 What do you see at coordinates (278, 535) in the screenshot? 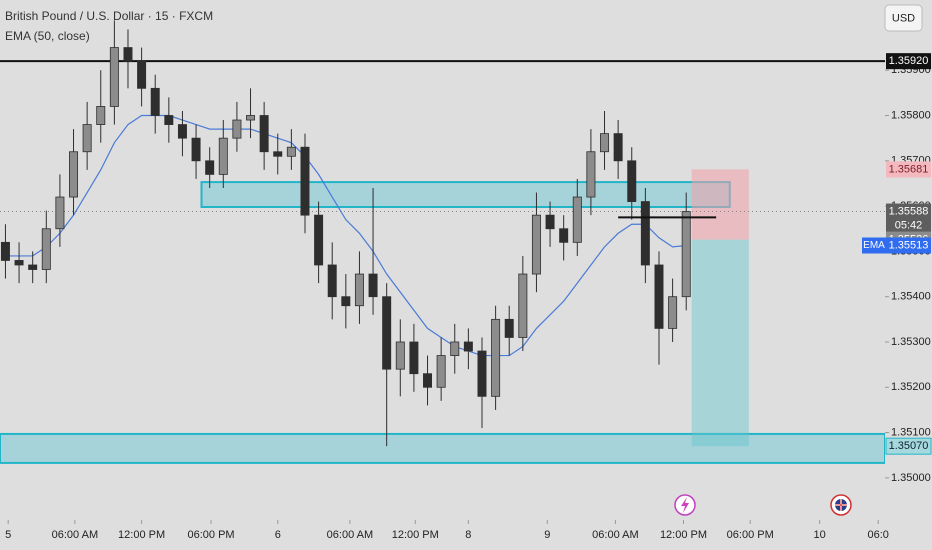
I see `x-tick-label: 6` at bounding box center [278, 535].